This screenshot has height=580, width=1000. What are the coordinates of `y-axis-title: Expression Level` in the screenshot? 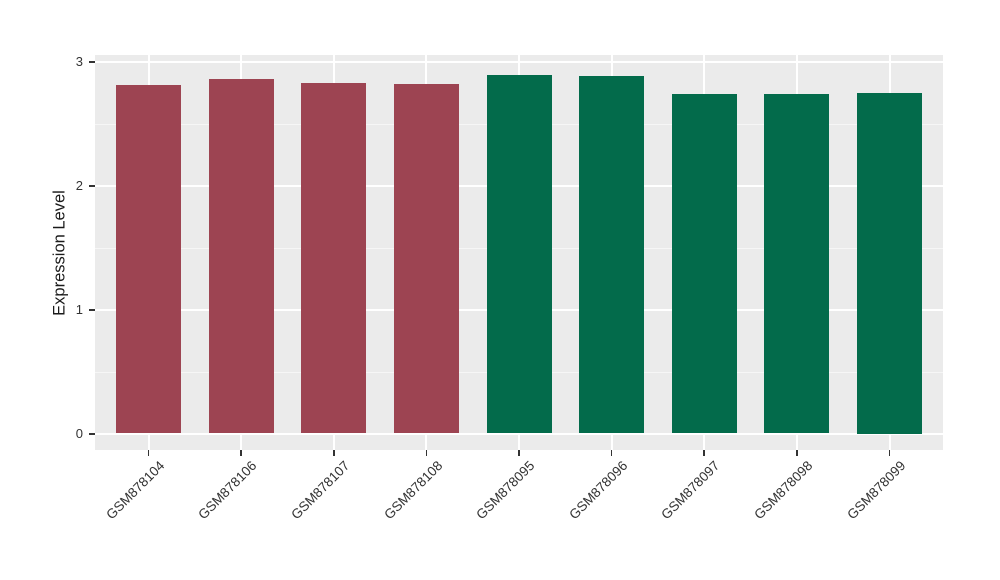 It's located at (59, 252).